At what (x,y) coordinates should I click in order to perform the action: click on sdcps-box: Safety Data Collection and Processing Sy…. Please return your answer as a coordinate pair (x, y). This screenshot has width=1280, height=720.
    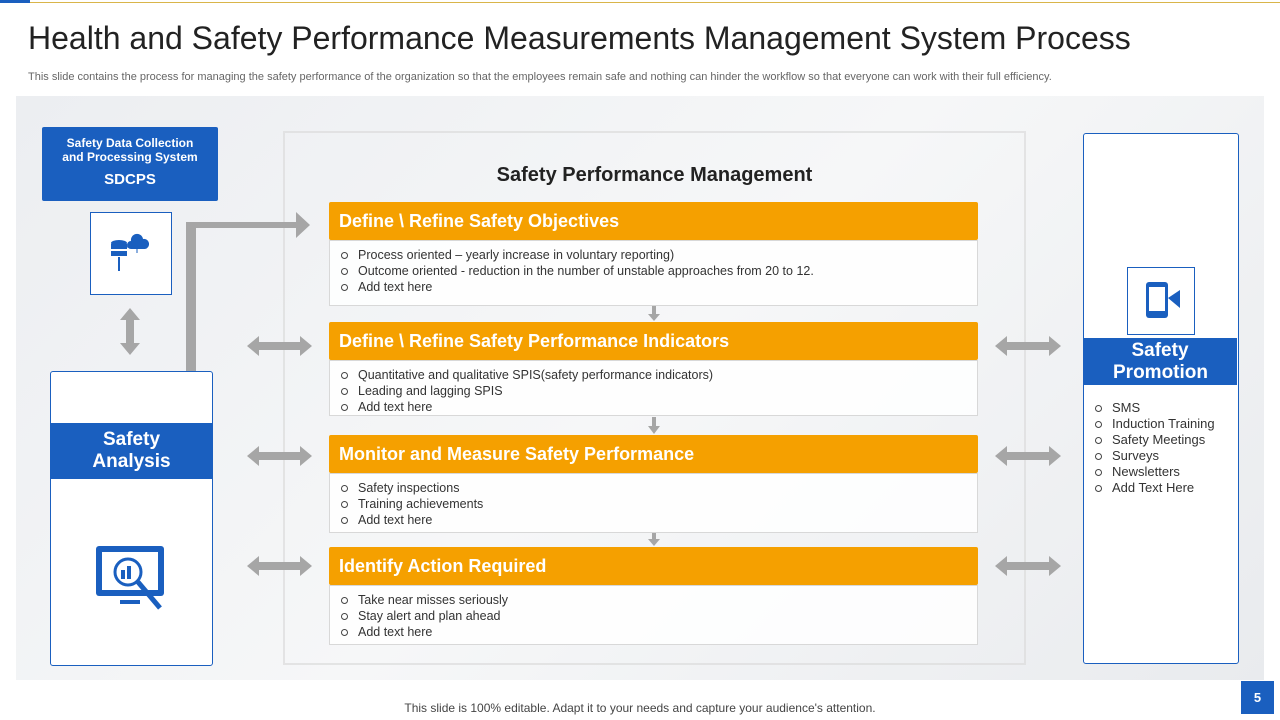
    Looking at the image, I should click on (130, 164).